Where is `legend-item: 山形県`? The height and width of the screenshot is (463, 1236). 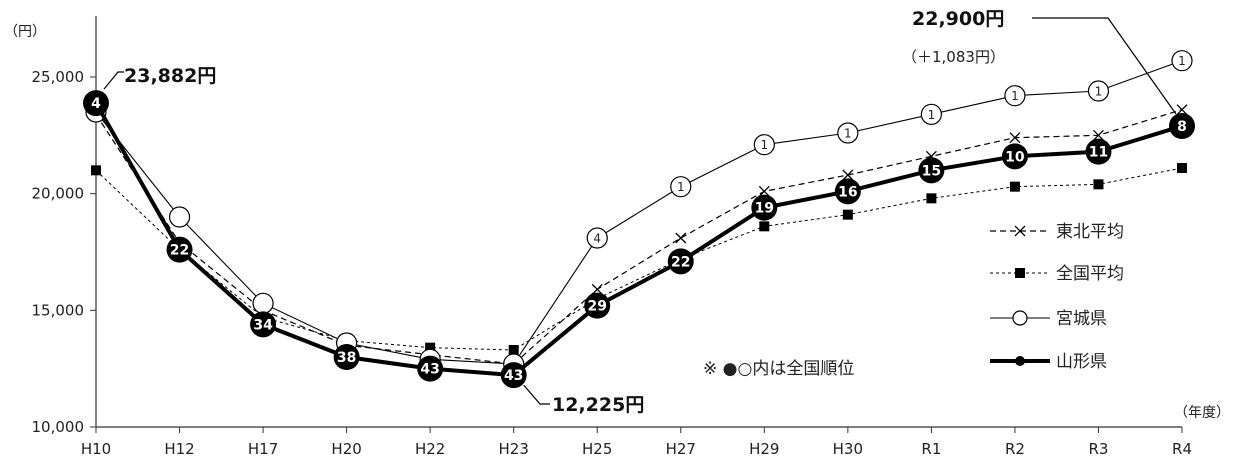 legend-item: 山形県 is located at coordinates (1048, 362).